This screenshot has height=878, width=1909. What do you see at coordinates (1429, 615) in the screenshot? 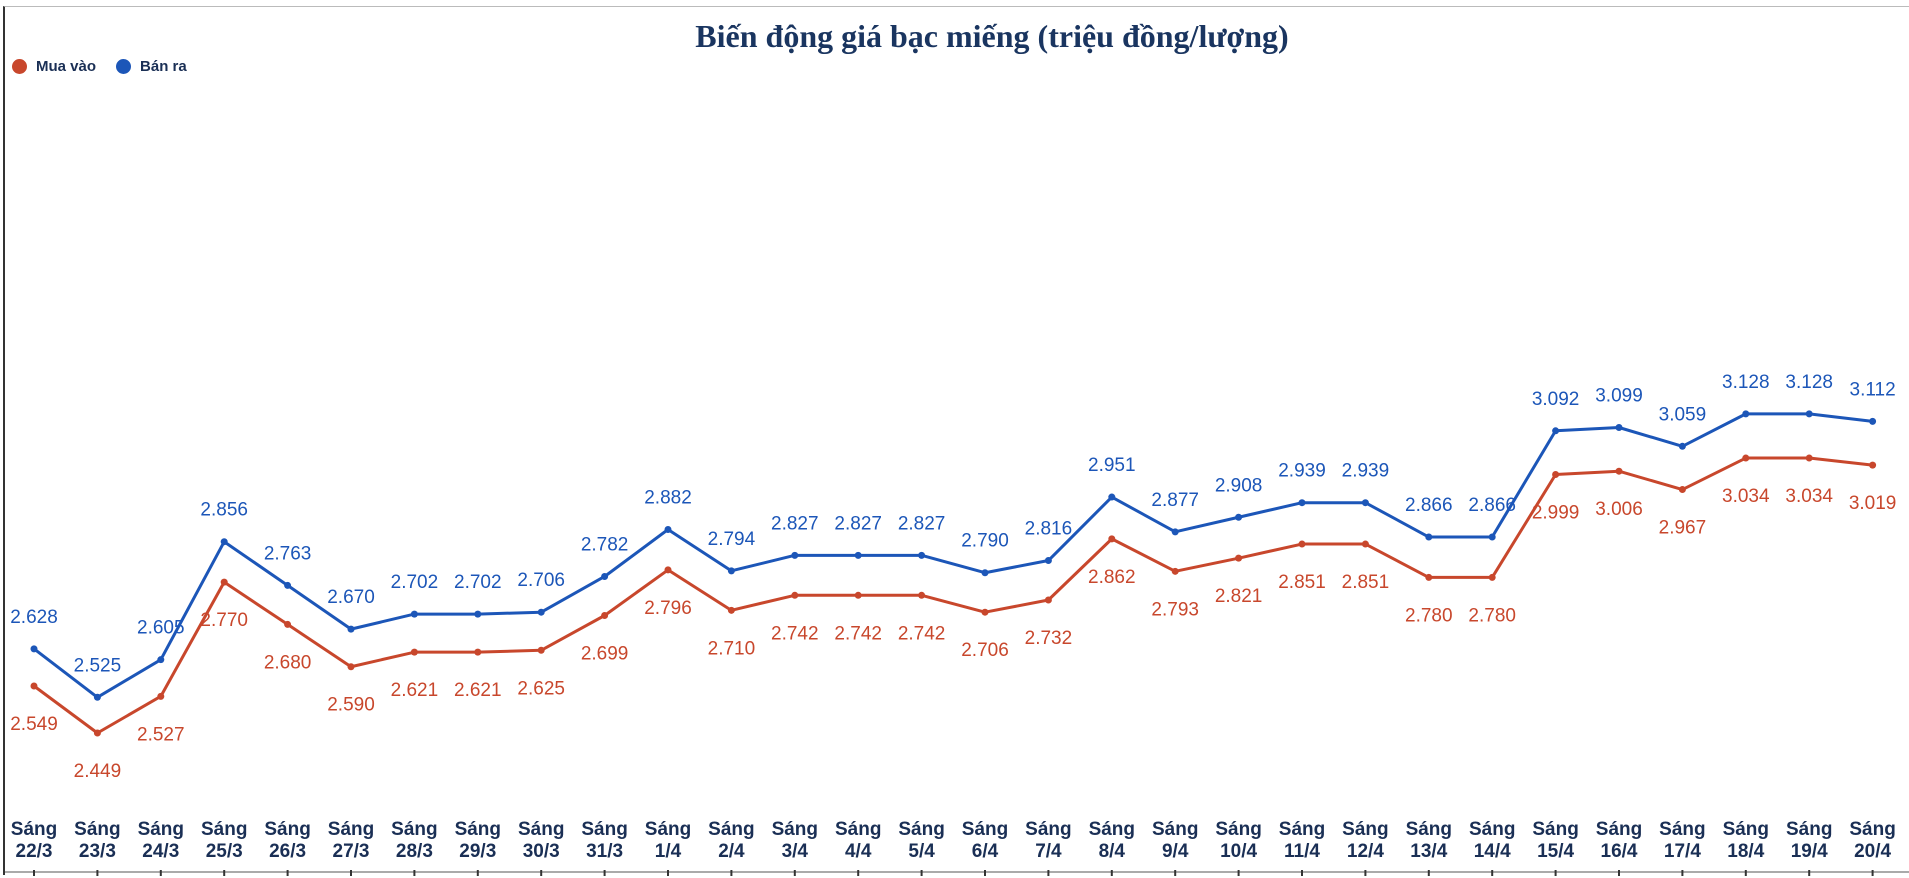
I see `data-label: 2.780` at bounding box center [1429, 615].